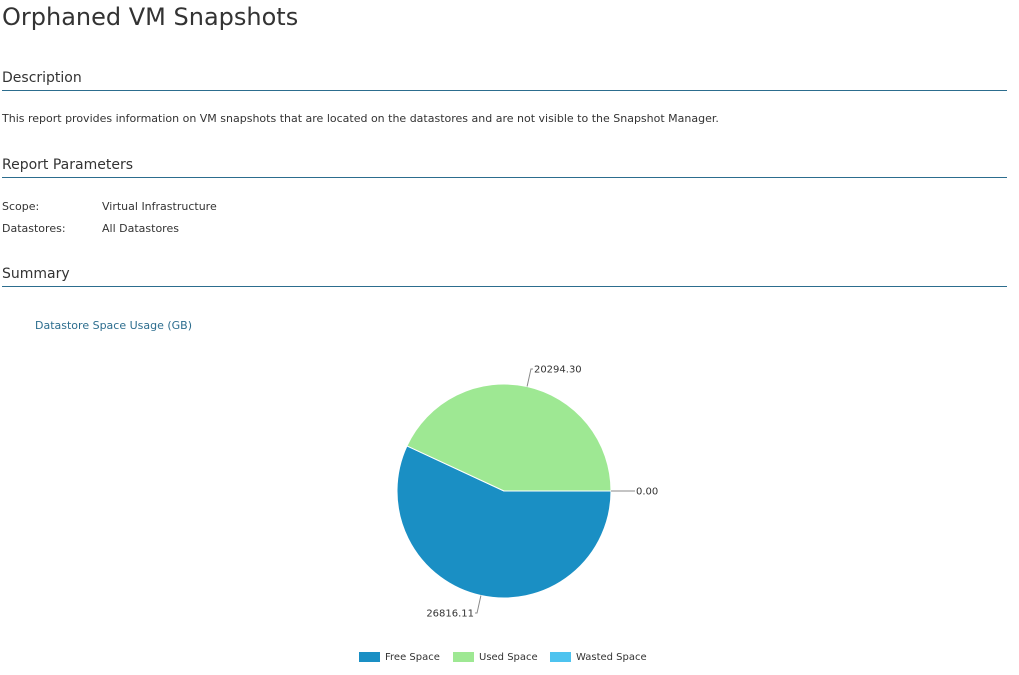 This screenshot has width=1019, height=675. Describe the element at coordinates (412, 657) in the screenshot. I see `legend-label-free-space: Free Space` at that location.